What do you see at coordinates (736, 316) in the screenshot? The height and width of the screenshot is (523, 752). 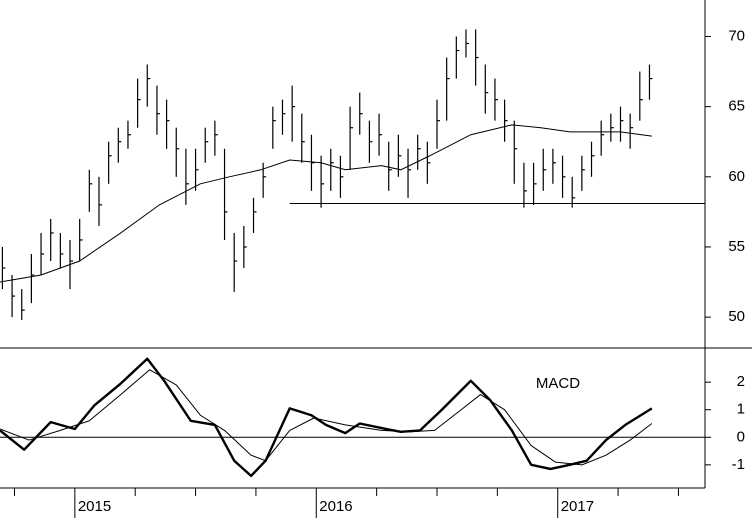 I see `y-tick-label: 50` at bounding box center [736, 316].